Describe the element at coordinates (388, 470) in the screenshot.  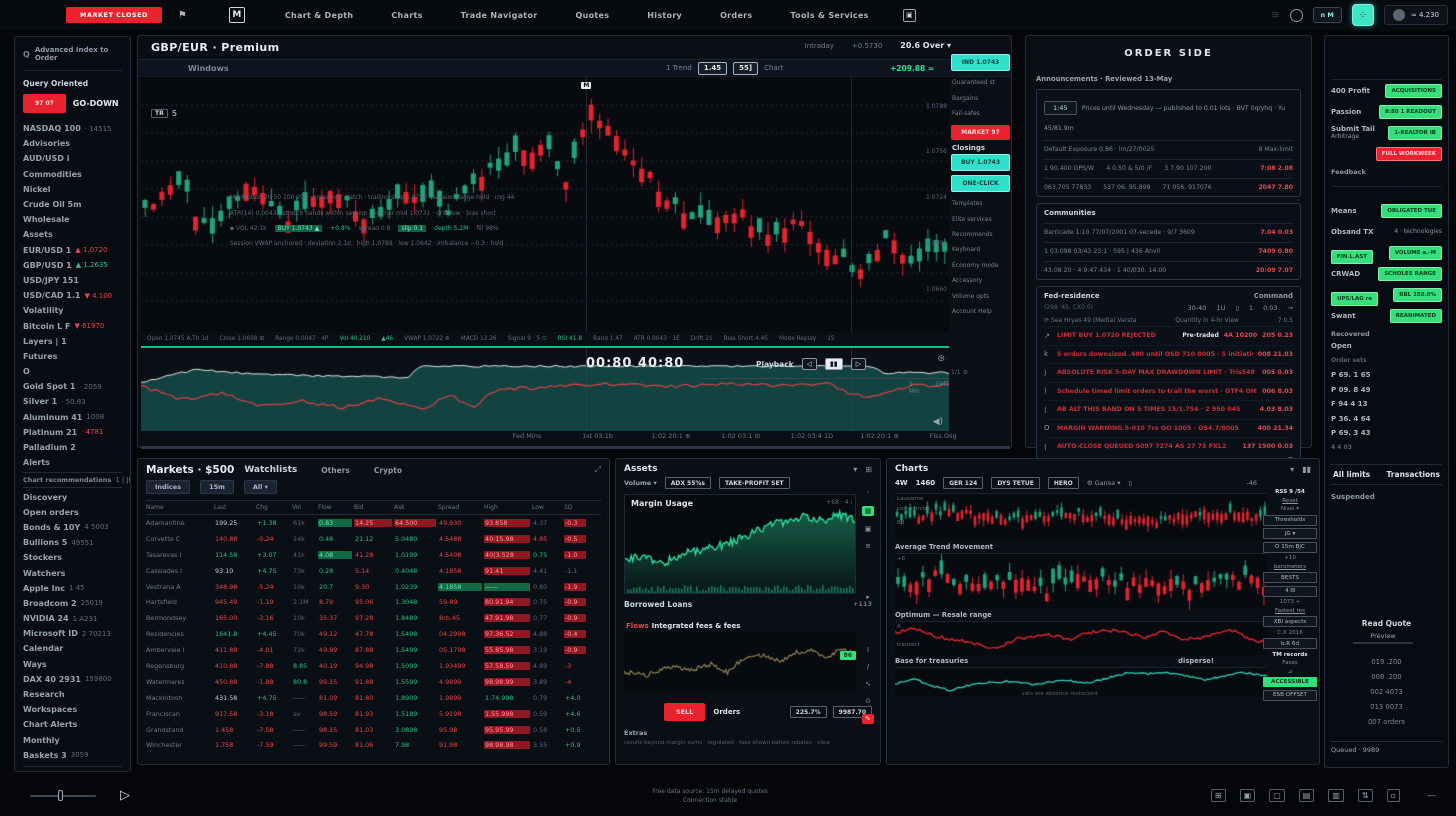
I see `tab-crypto: Crypto` at that location.